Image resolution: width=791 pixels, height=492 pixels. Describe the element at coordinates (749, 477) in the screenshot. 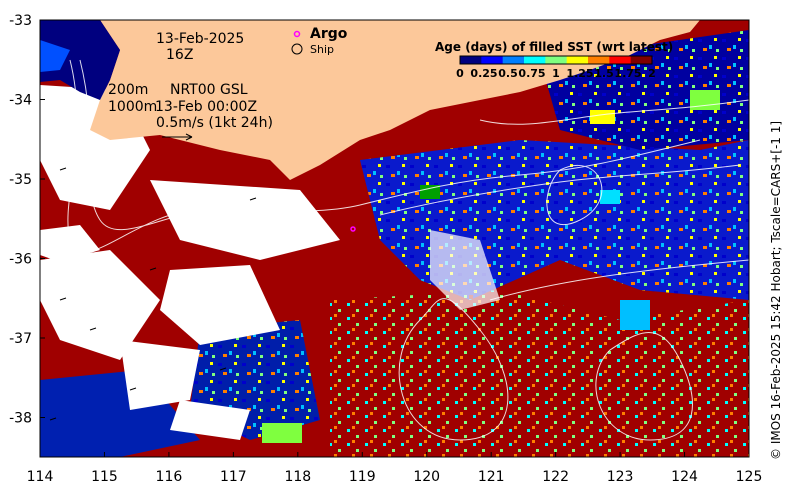

I see `x-tick-label: 125` at that location.